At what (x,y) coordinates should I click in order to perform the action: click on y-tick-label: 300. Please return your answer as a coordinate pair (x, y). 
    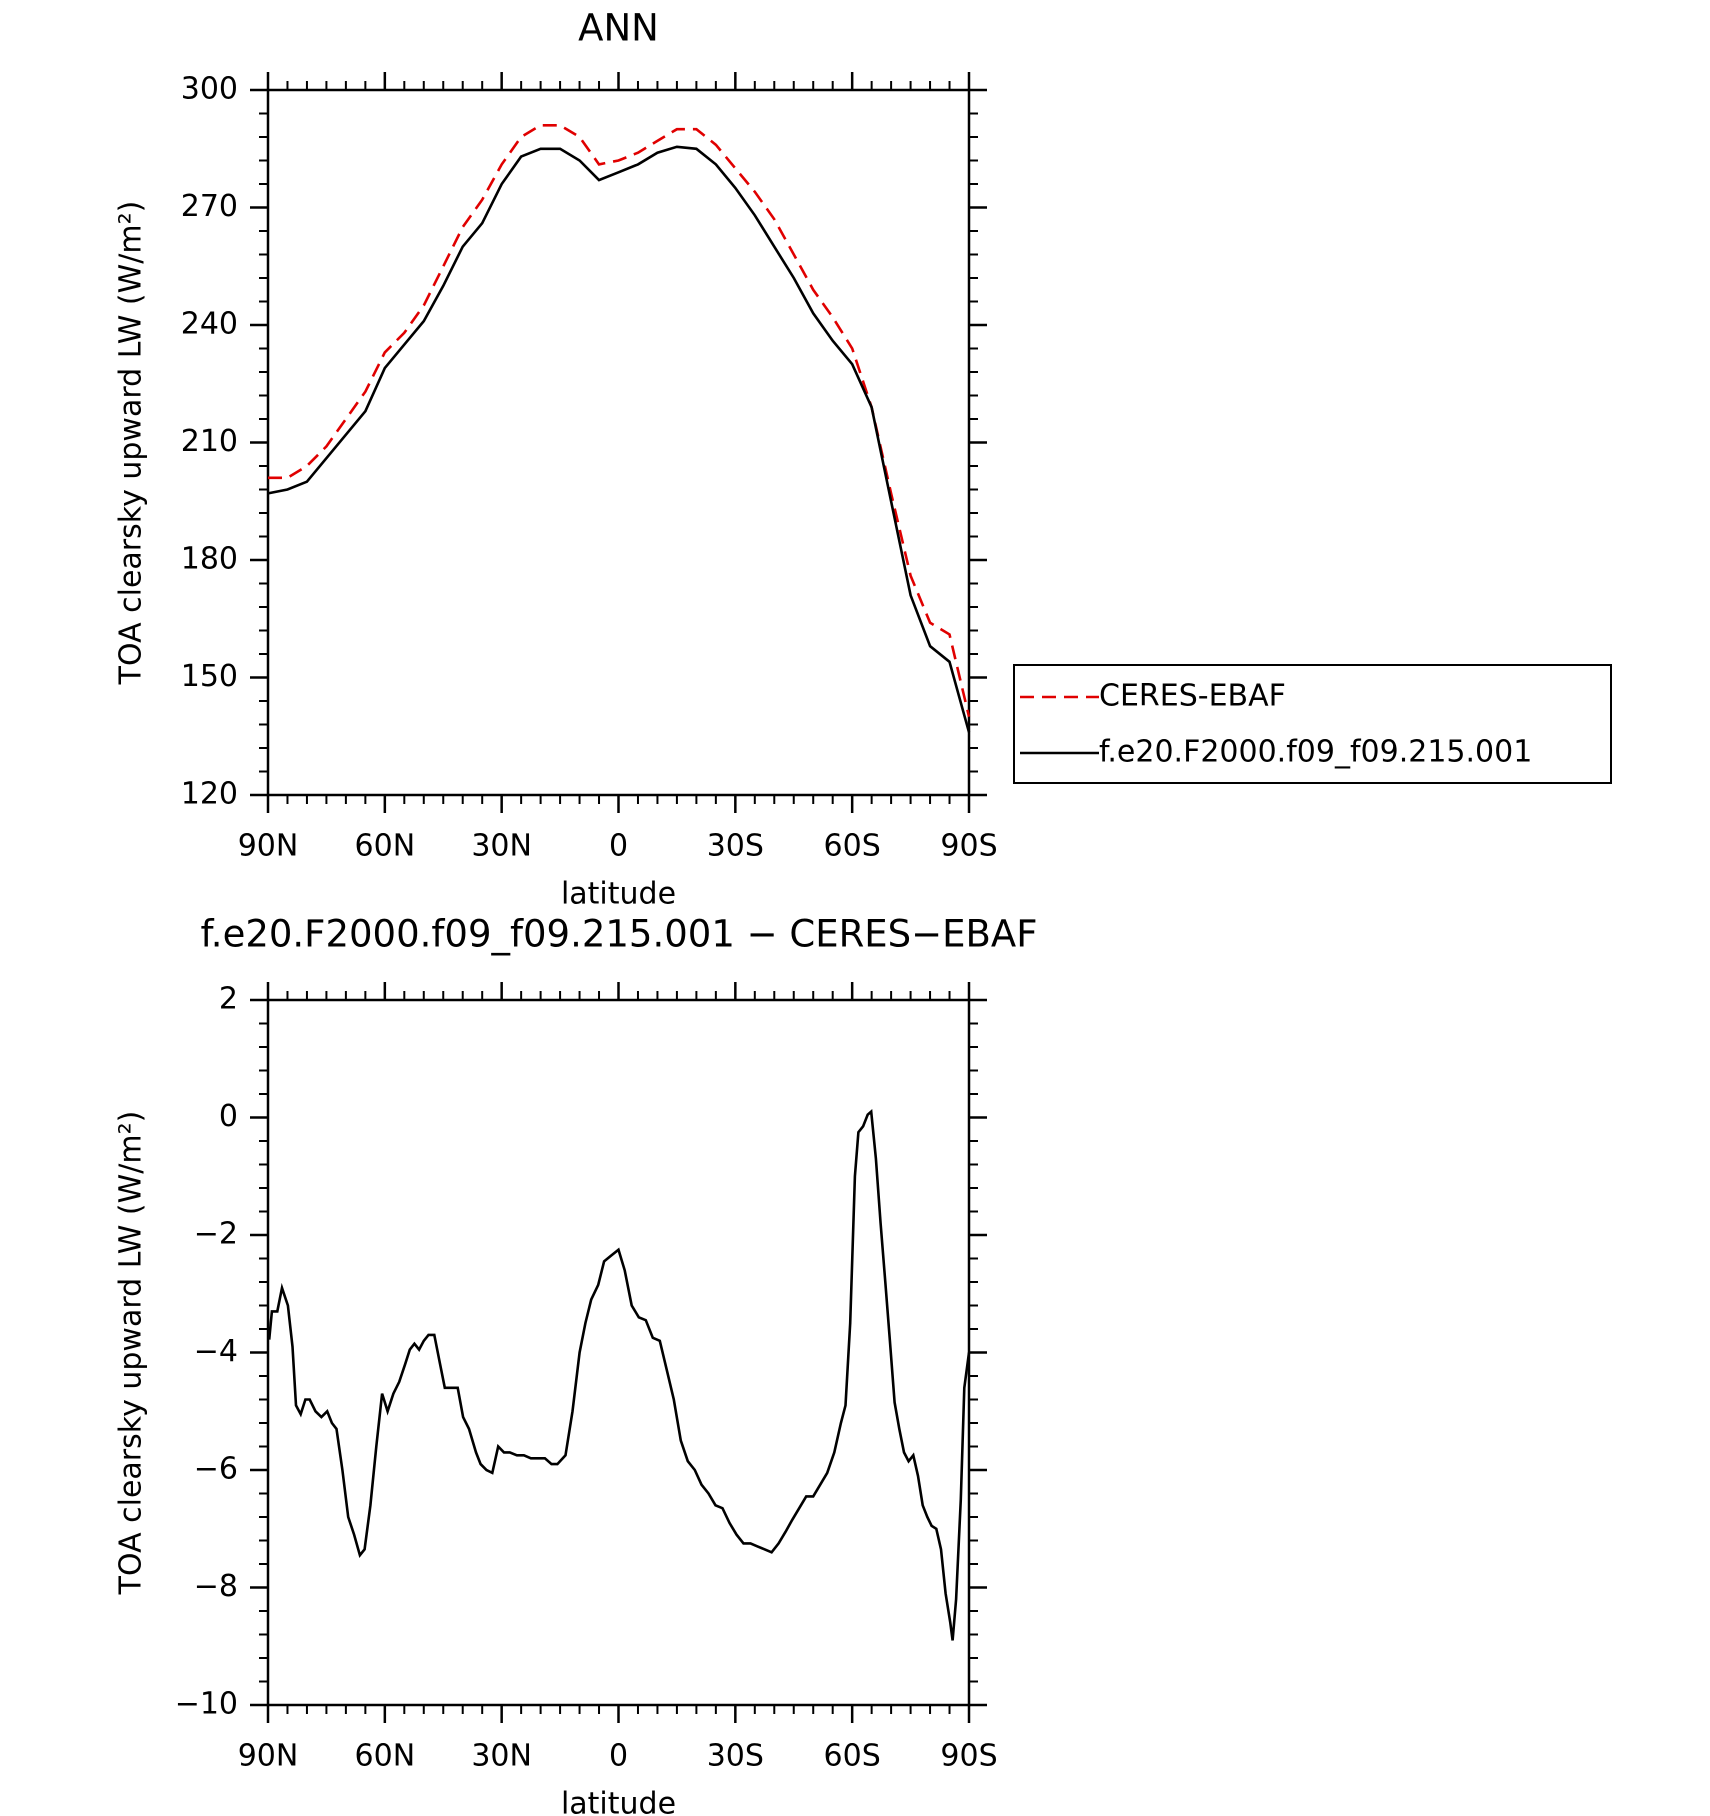
    Looking at the image, I should click on (209, 89).